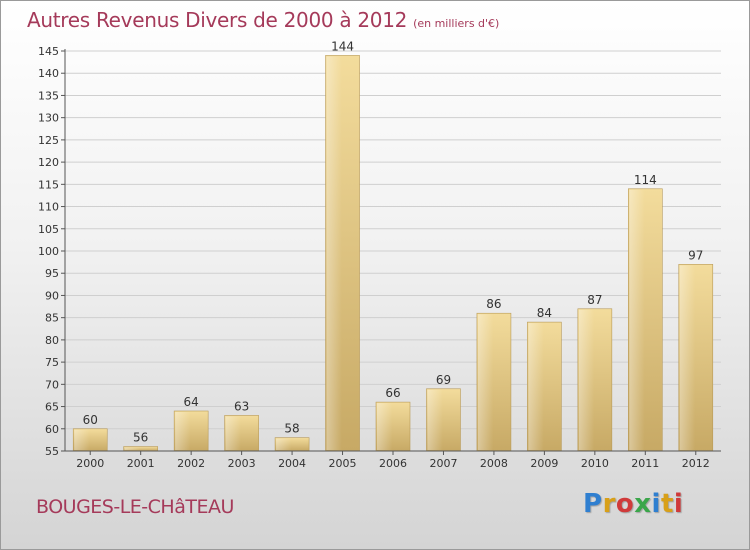 The width and height of the screenshot is (750, 550). Describe the element at coordinates (609, 504) in the screenshot. I see `logo-letter: r` at that location.